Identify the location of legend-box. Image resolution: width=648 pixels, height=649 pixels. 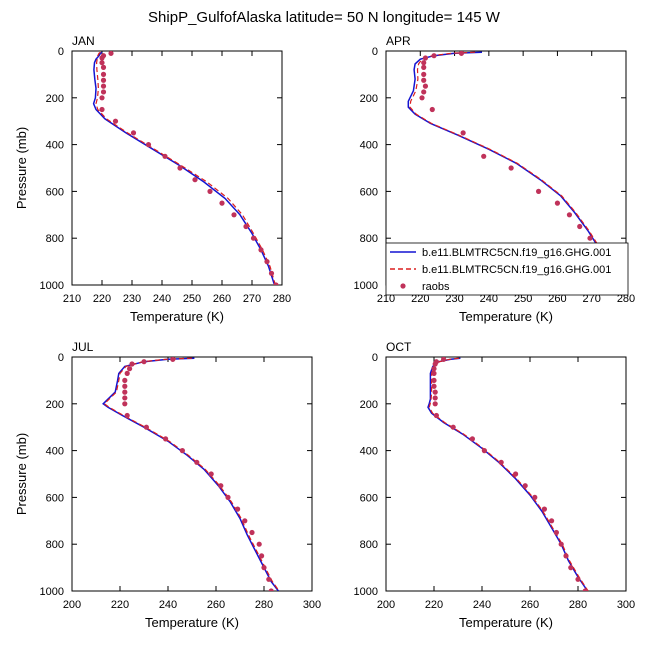
(507, 269).